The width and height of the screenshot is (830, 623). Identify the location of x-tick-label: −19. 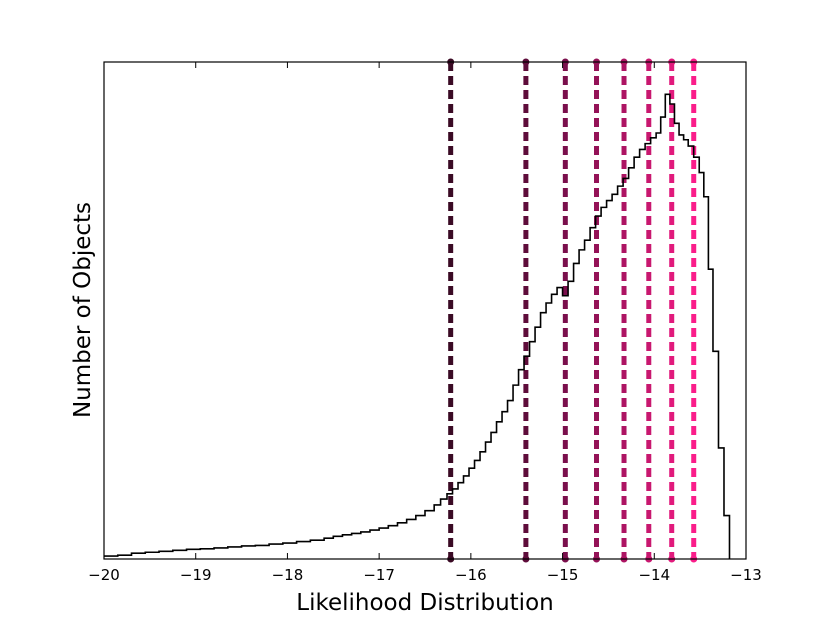
(196, 575).